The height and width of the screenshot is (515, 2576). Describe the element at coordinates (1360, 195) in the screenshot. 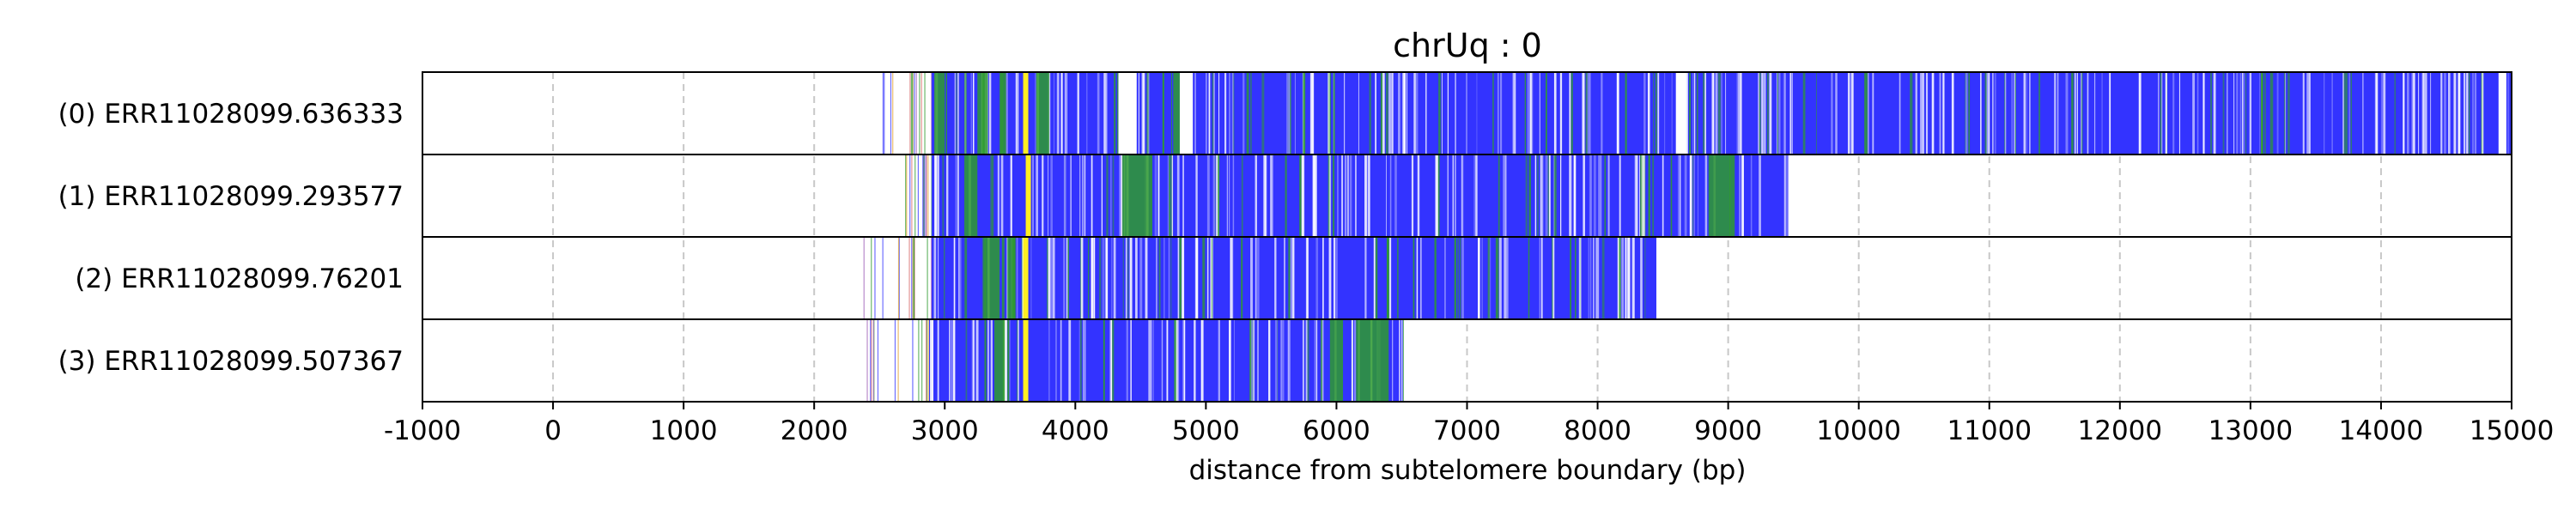

I see `read-block` at that location.